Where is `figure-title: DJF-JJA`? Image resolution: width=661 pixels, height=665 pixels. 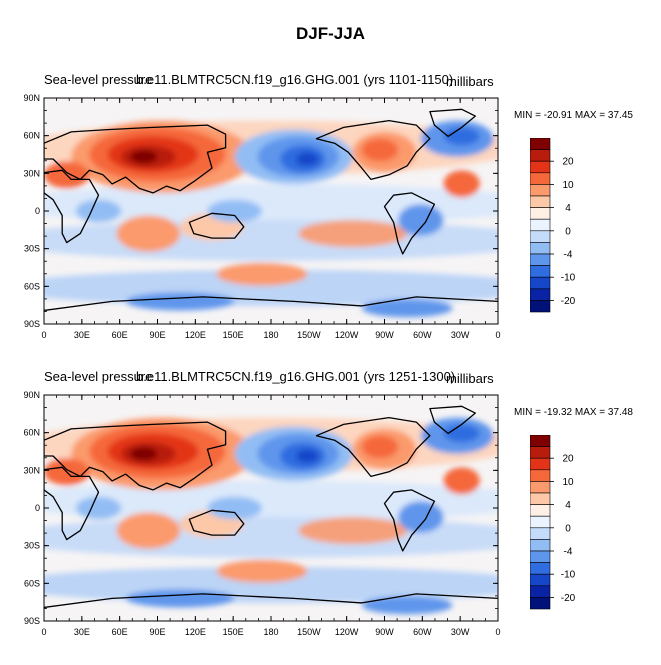
figure-title: DJF-JJA is located at coordinates (330, 33).